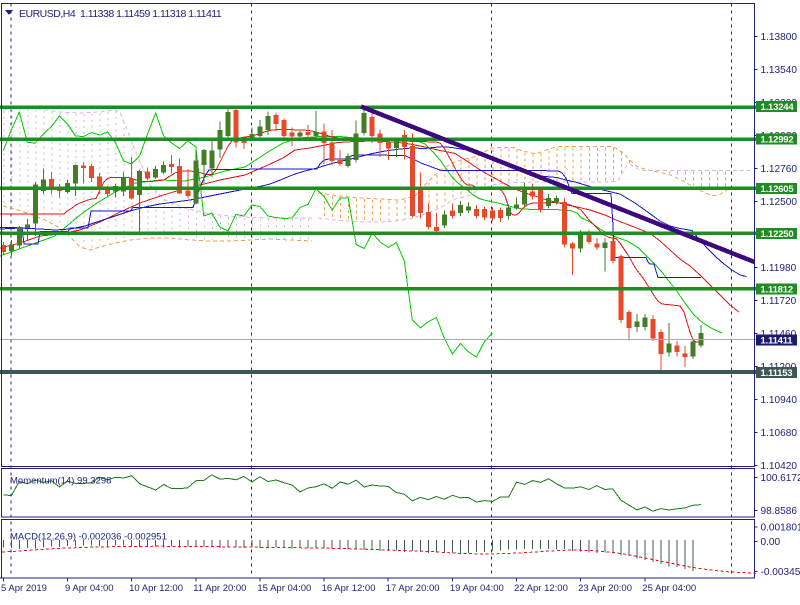 The height and width of the screenshot is (605, 800). I want to click on svg-text: 1.12992, so click(777, 140).